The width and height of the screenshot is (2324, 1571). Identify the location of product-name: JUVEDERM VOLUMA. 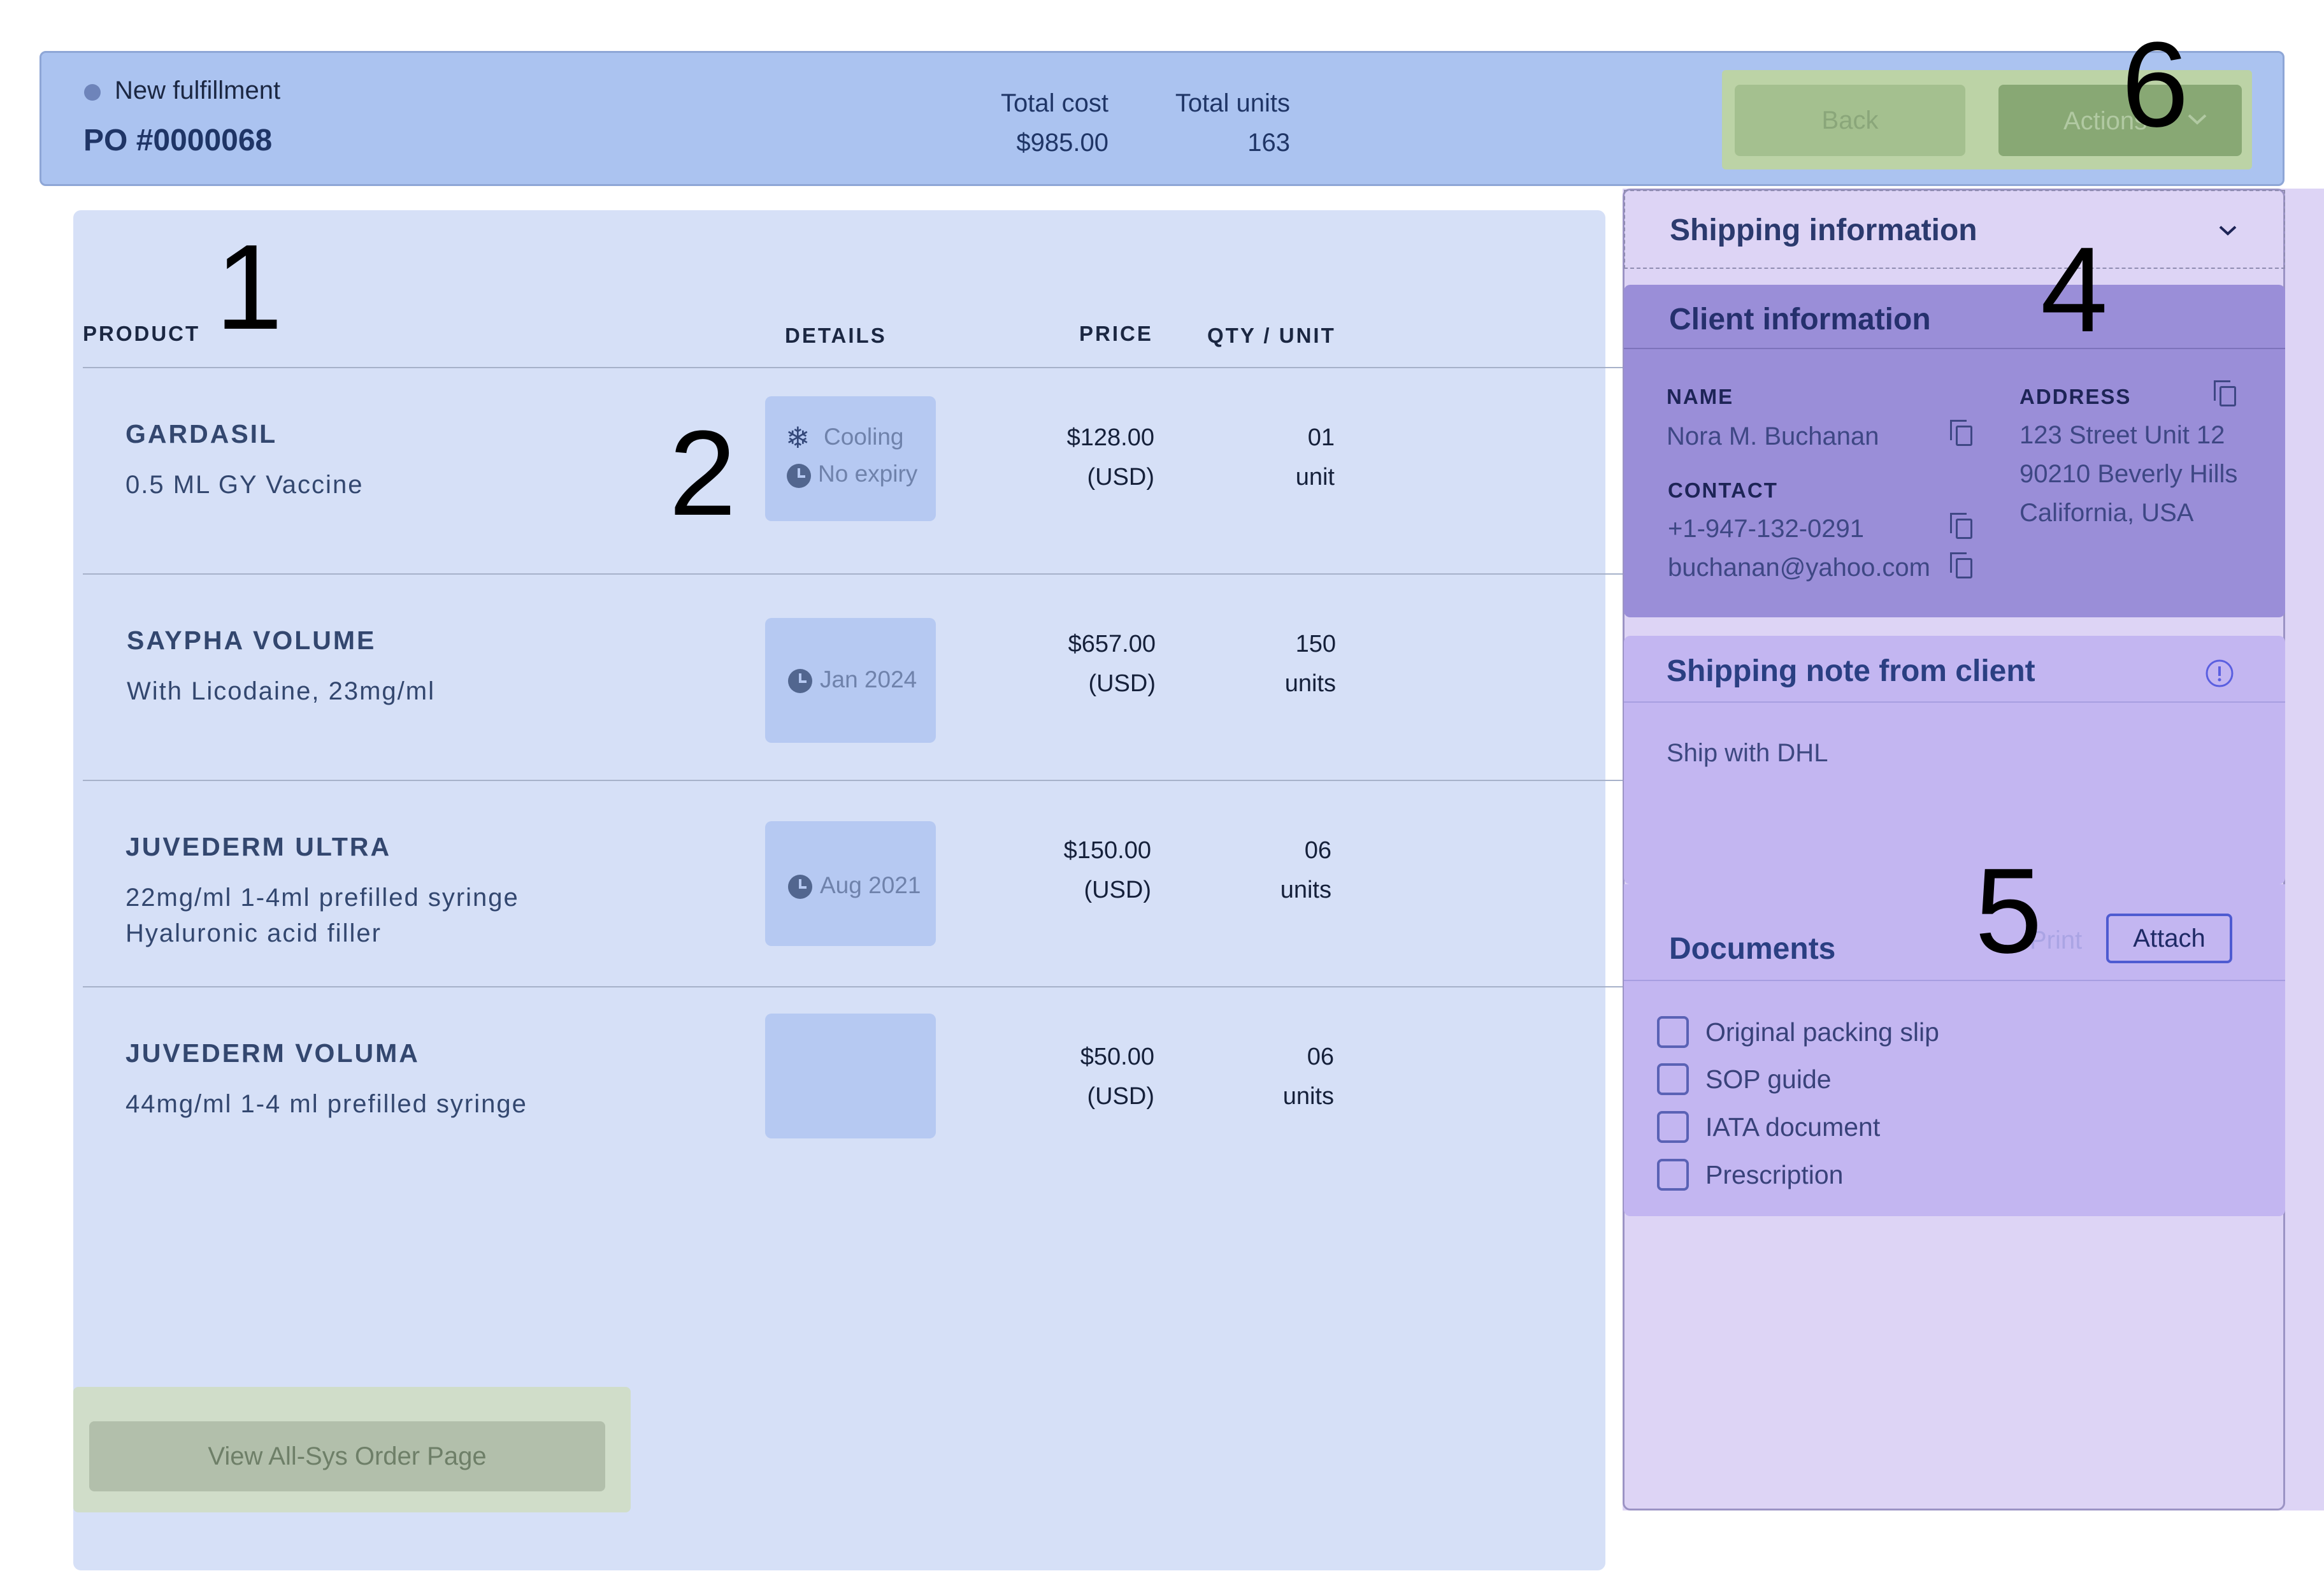
(273, 1053).